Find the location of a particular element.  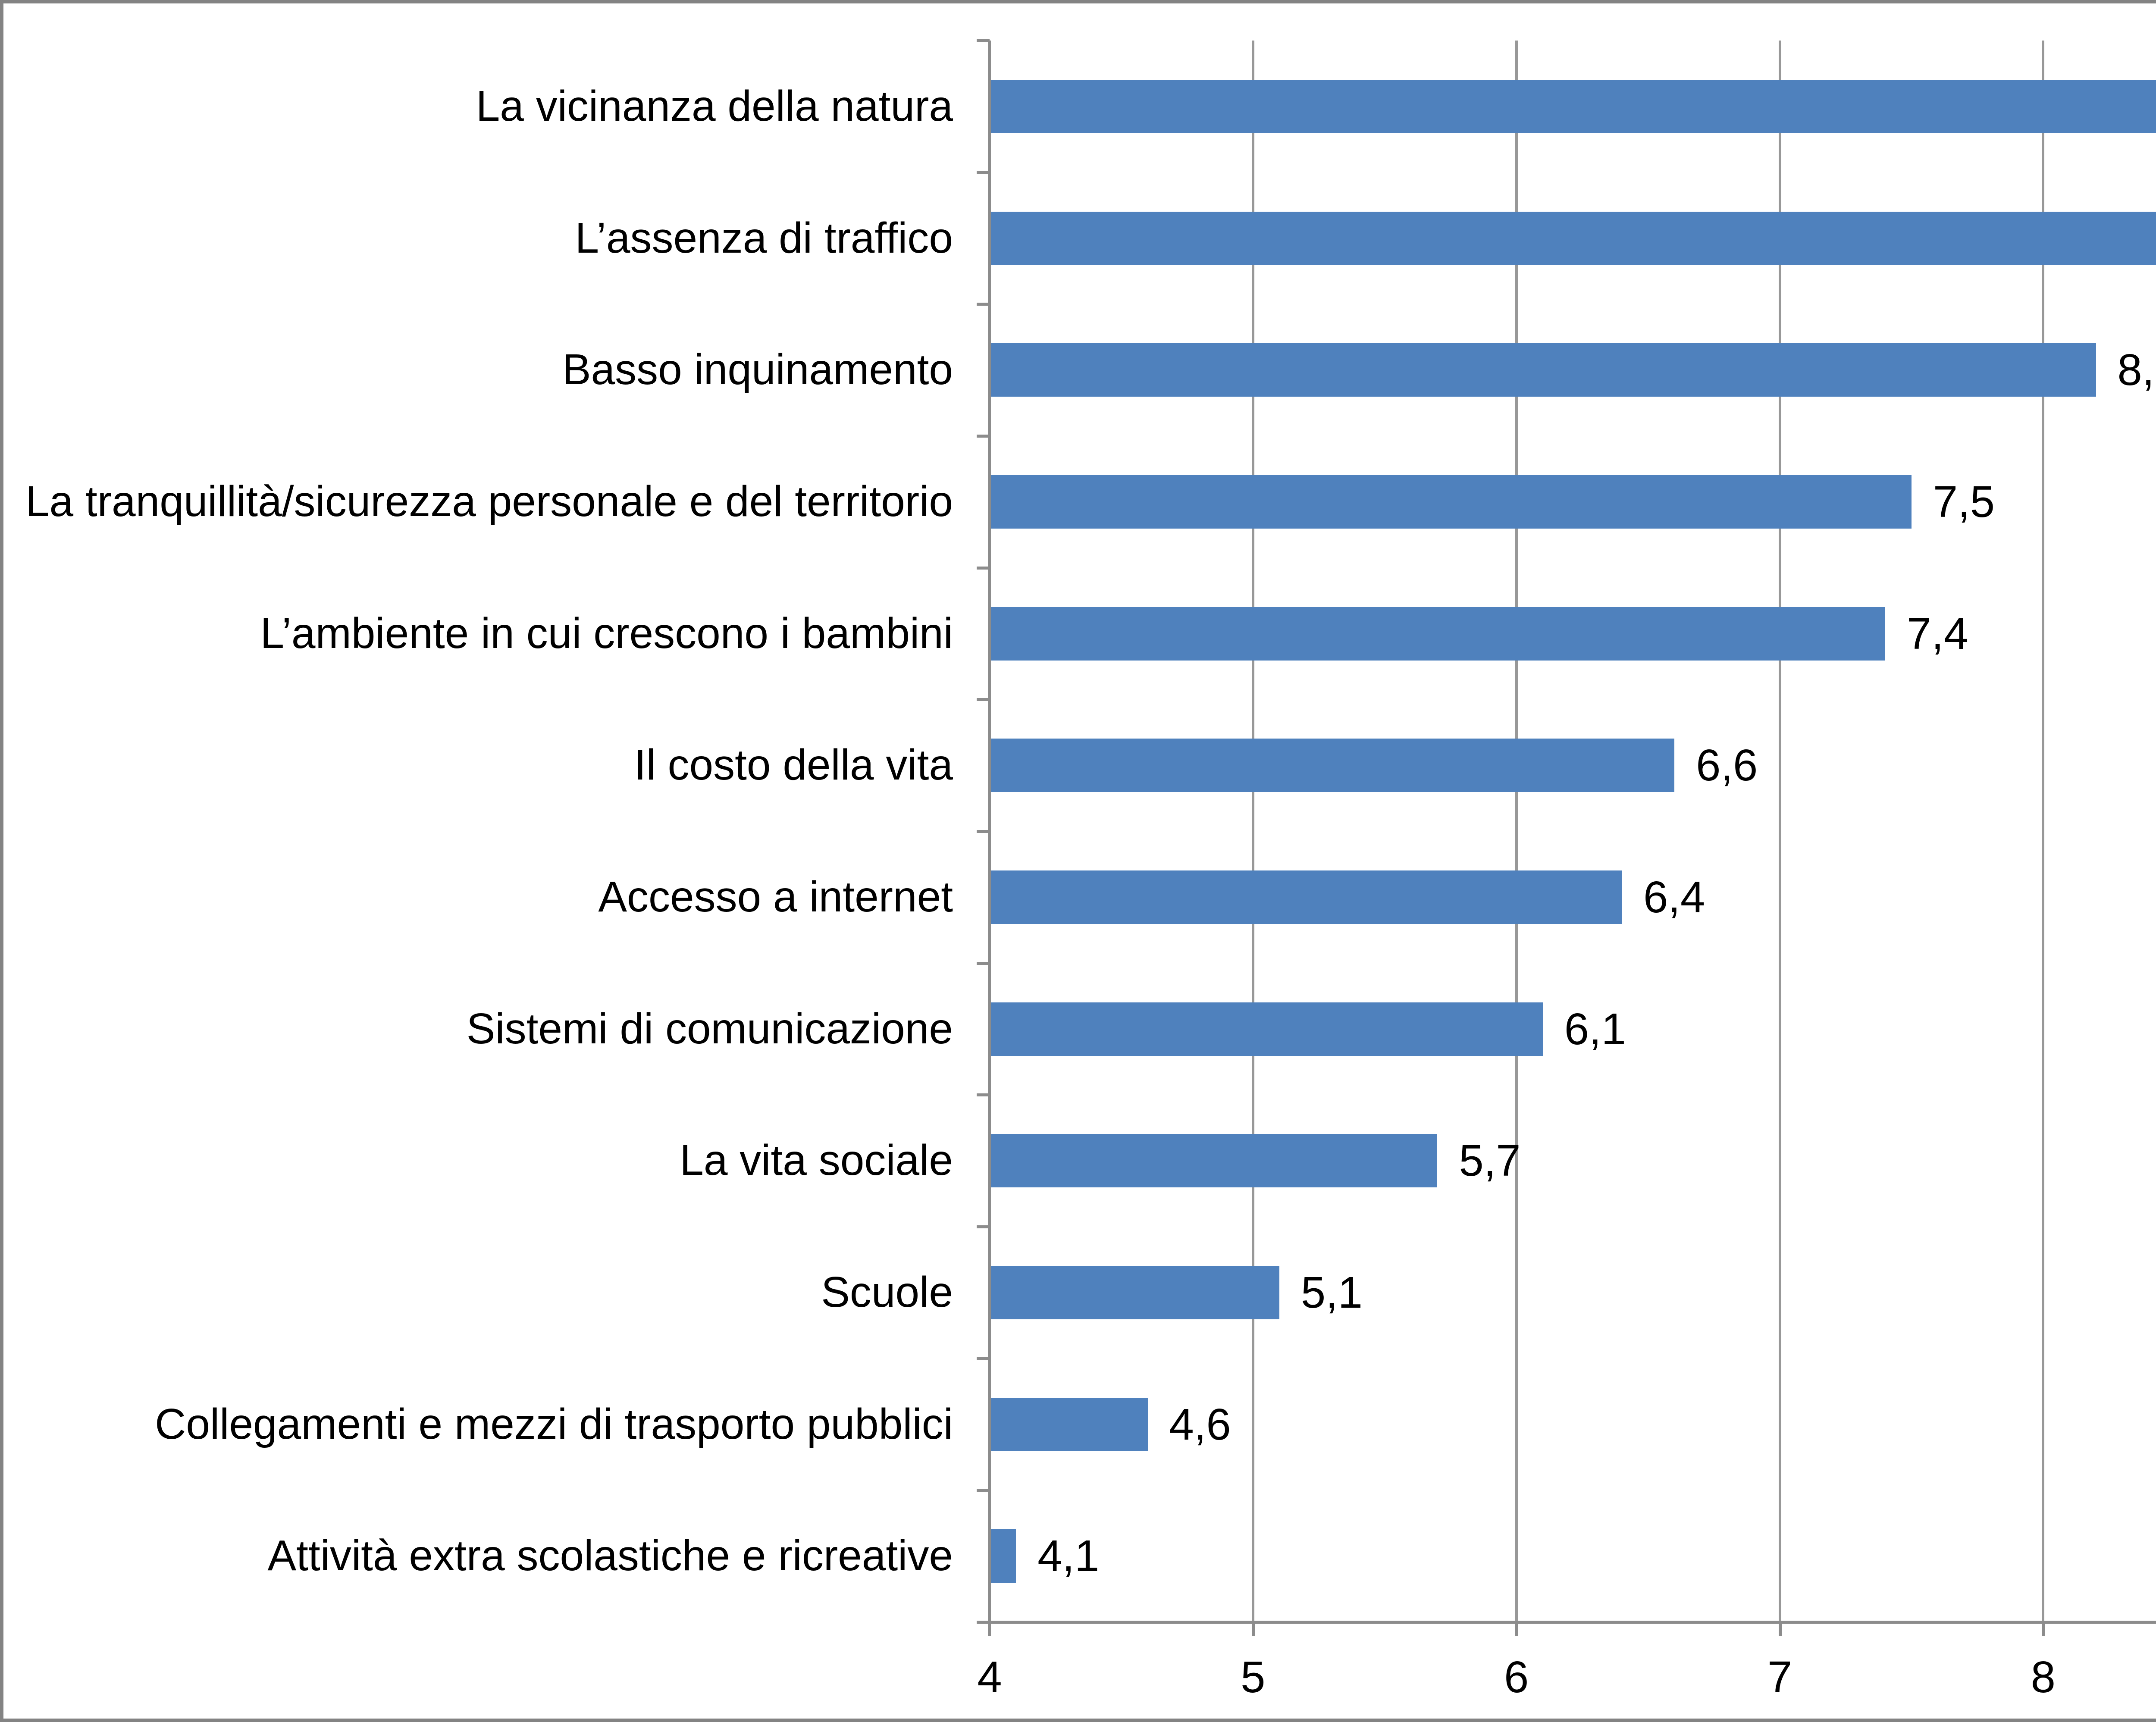

bar-value-label: 7,4 is located at coordinates (1937, 633).